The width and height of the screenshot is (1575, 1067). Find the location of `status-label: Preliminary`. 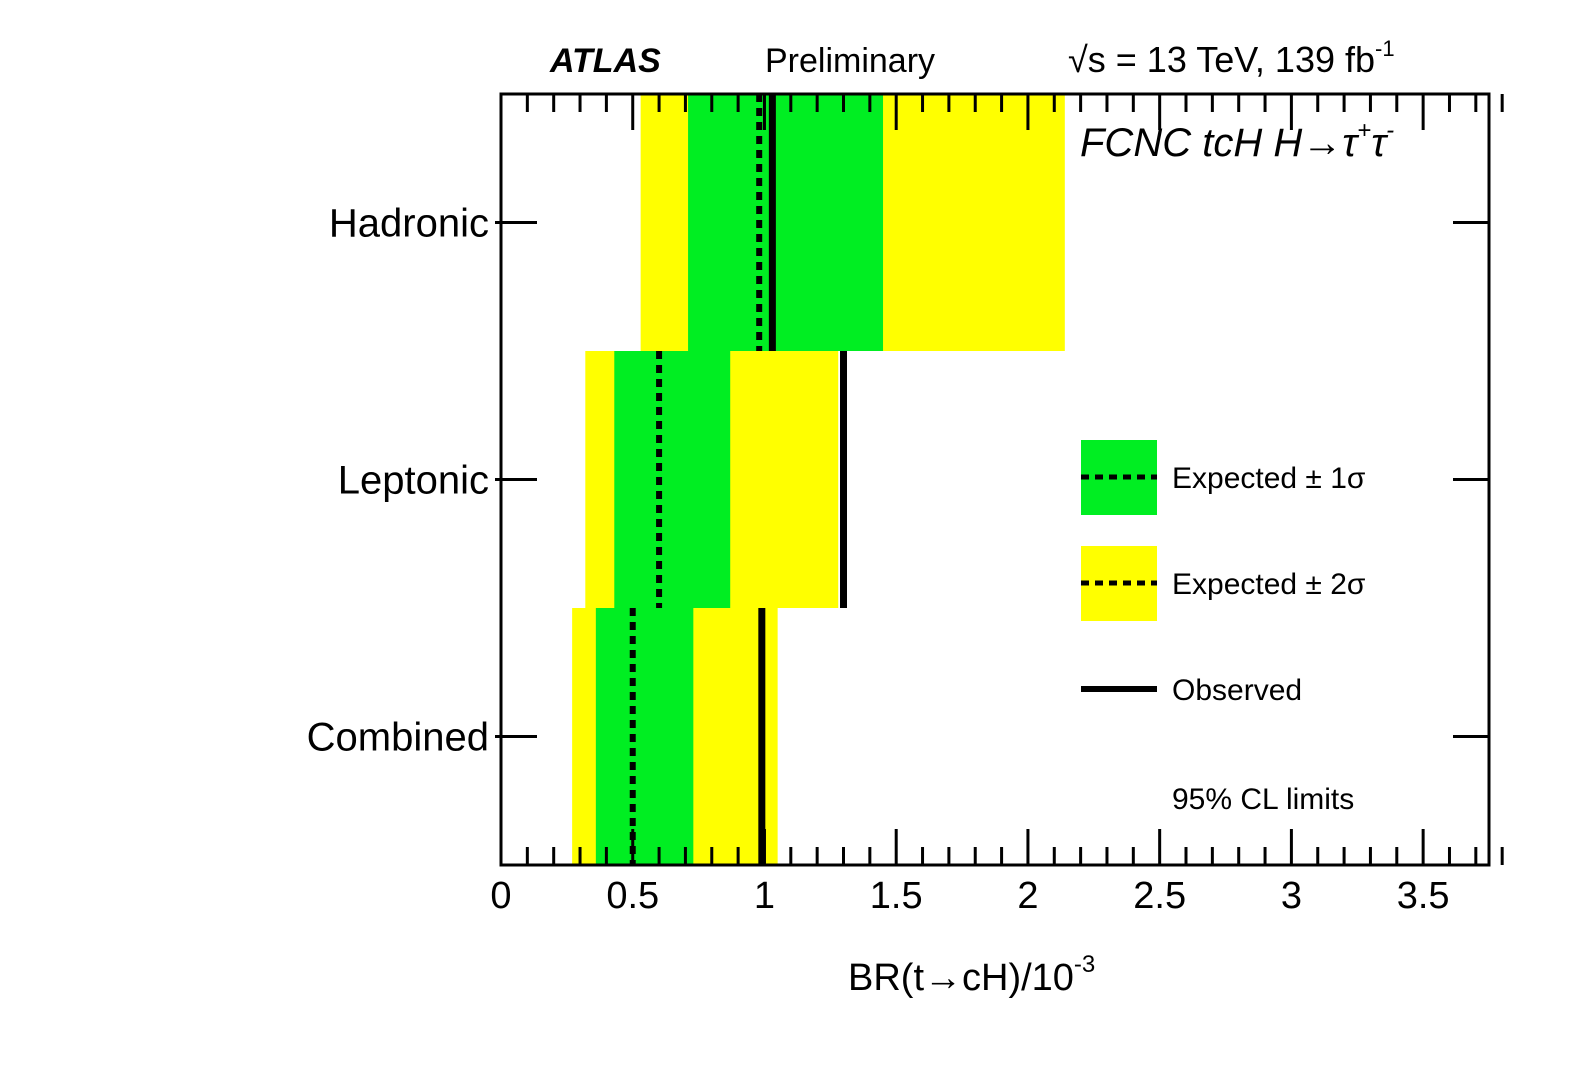

status-label: Preliminary is located at coordinates (850, 61).